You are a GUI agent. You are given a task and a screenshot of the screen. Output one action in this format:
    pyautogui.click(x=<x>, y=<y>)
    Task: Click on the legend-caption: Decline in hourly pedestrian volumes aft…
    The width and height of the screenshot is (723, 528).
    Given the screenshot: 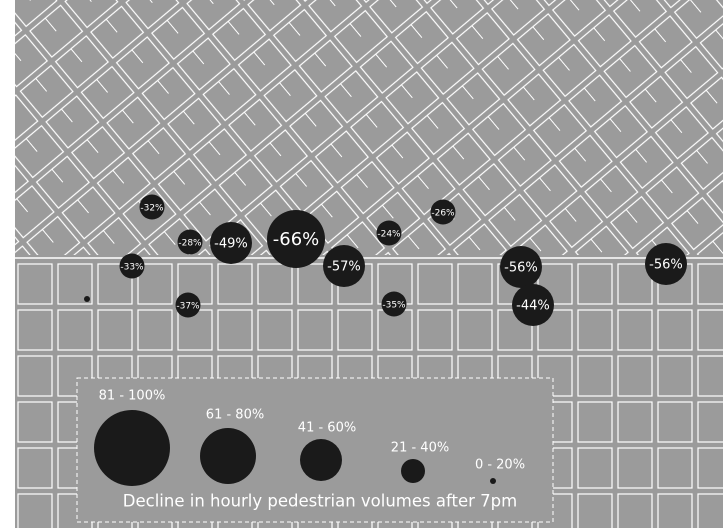 What is the action you would take?
    pyautogui.click(x=320, y=501)
    